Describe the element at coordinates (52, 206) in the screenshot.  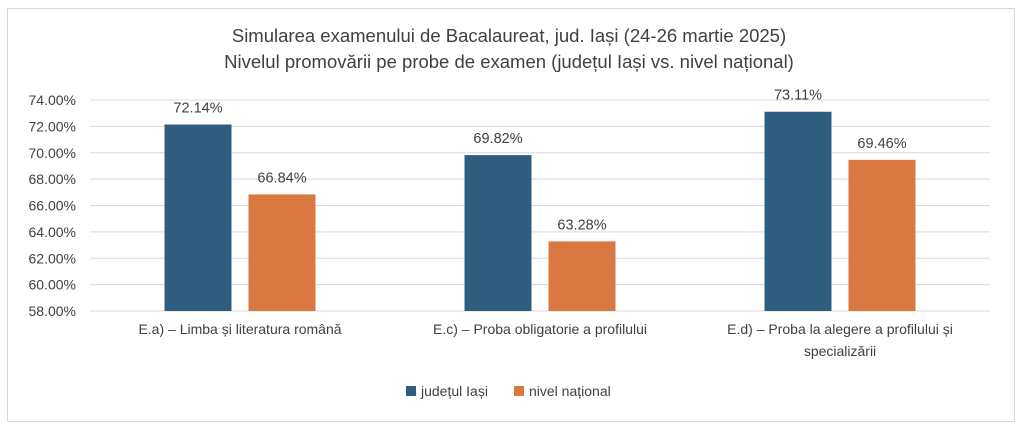
I see `y-tick-label: 66.00%` at that location.